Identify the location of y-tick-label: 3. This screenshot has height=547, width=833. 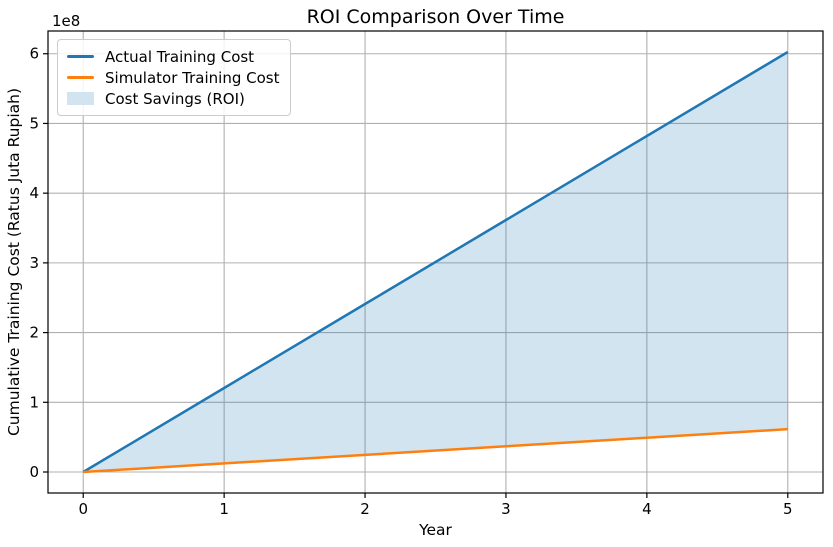
(34, 263).